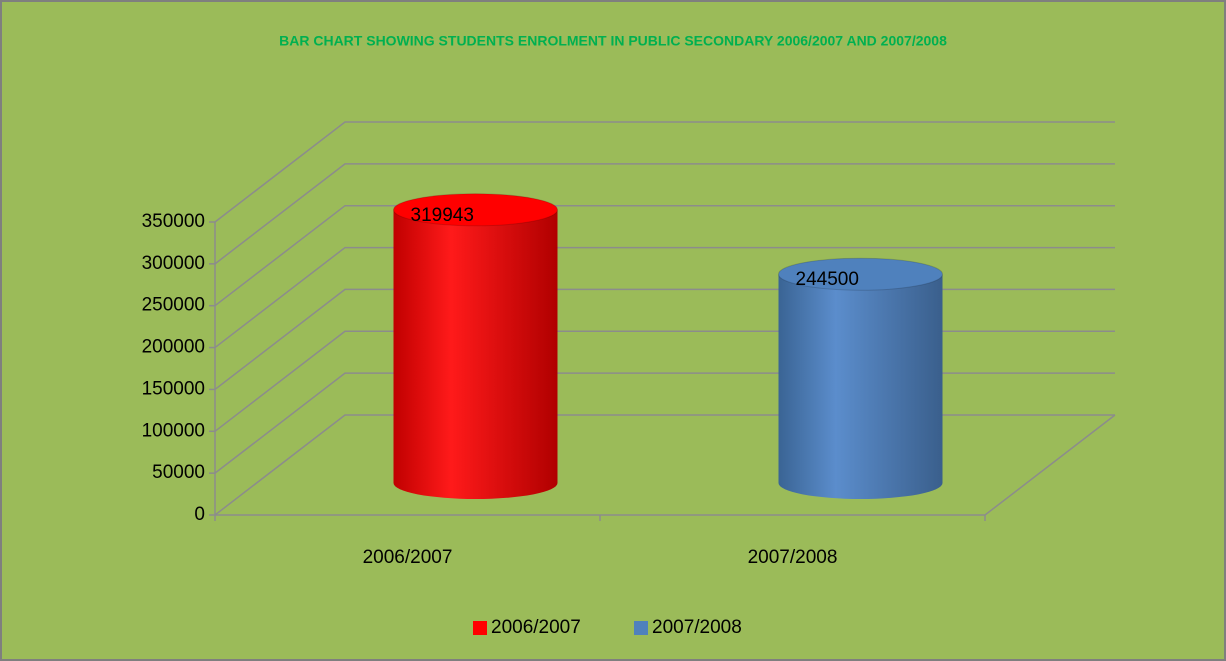  What do you see at coordinates (536, 627) in the screenshot?
I see `legend-label: 2006/2007` at bounding box center [536, 627].